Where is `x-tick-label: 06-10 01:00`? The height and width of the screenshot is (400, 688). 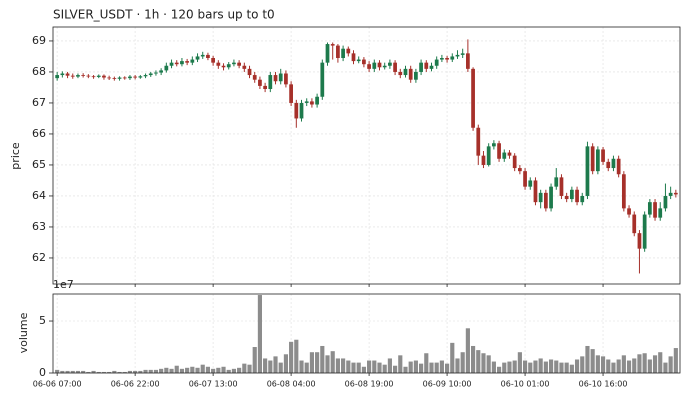 x-tick-label: 06-10 01:00 is located at coordinates (525, 384).